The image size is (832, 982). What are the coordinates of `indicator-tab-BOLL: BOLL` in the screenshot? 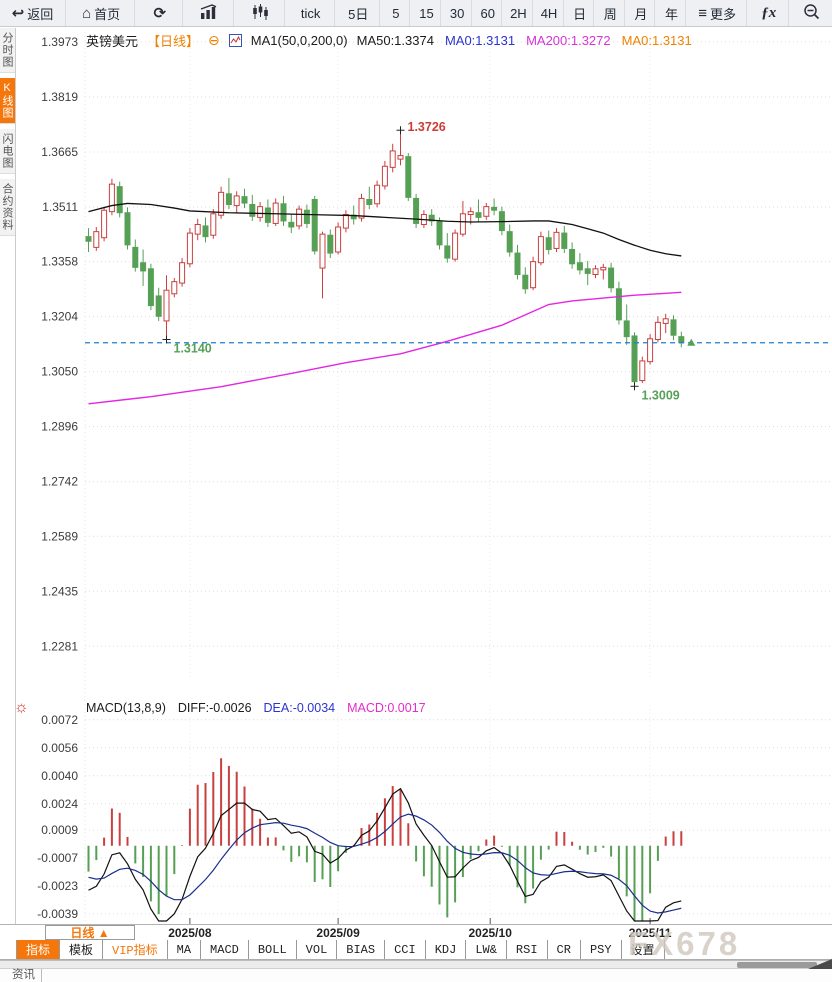 It's located at (273, 949).